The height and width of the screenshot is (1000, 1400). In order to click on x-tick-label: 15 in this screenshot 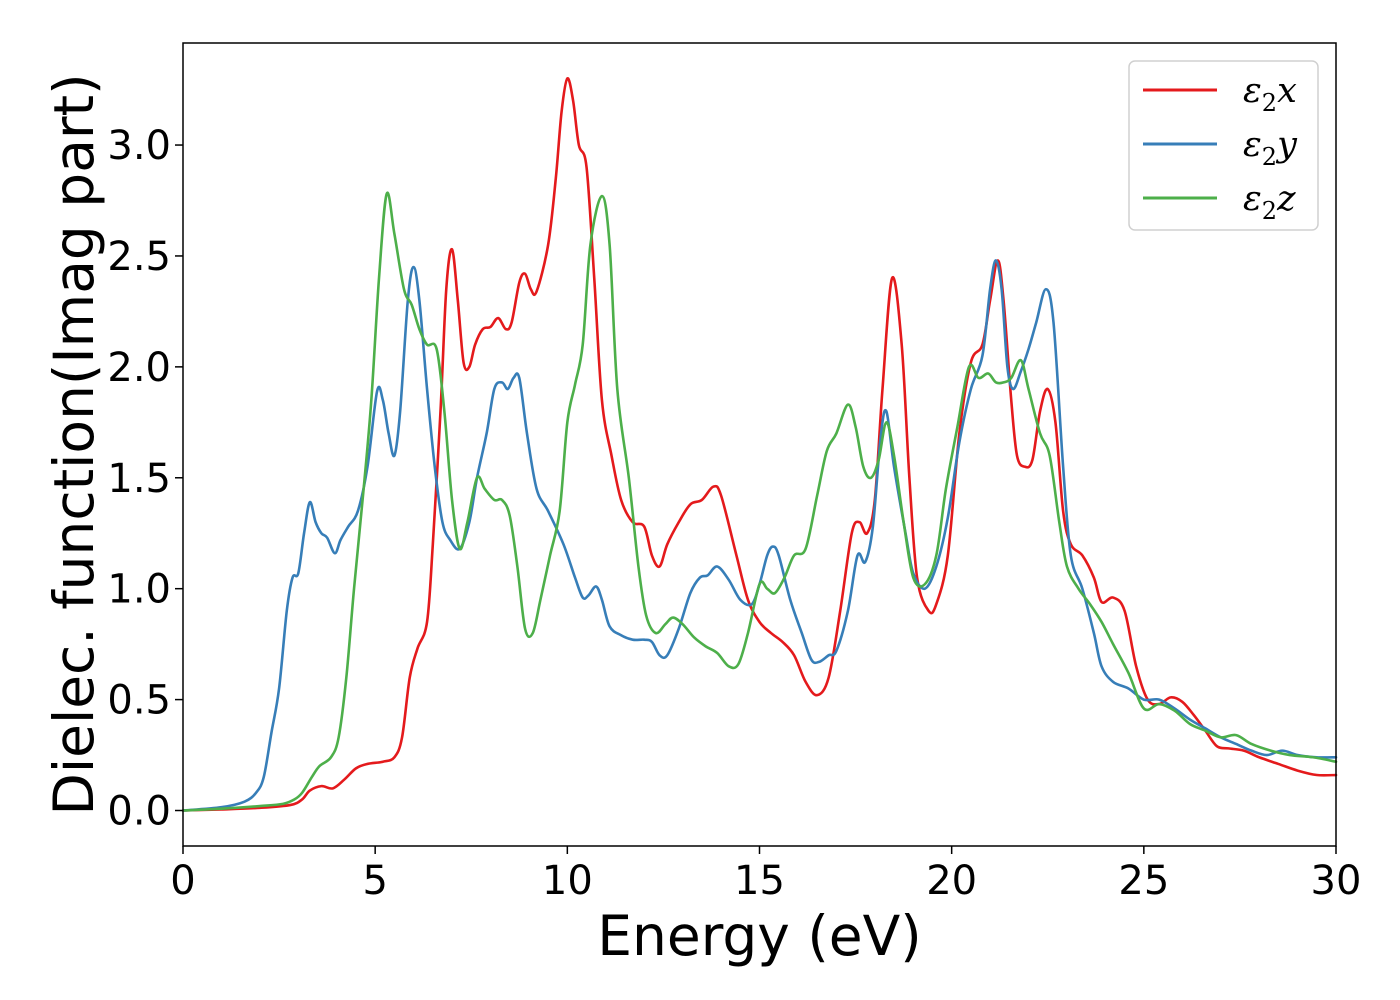, I will do `click(759, 881)`.